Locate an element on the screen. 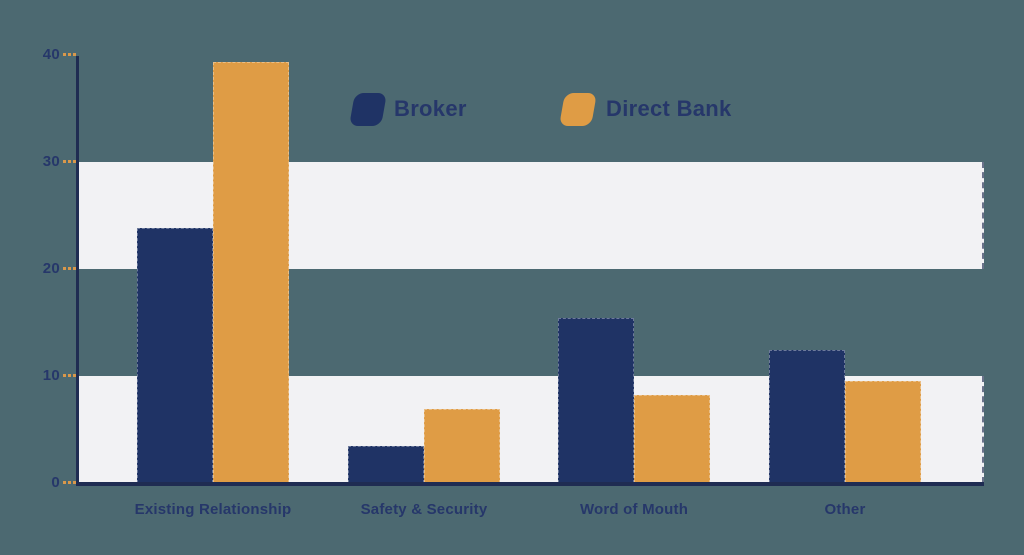  x-axis-line is located at coordinates (530, 484).